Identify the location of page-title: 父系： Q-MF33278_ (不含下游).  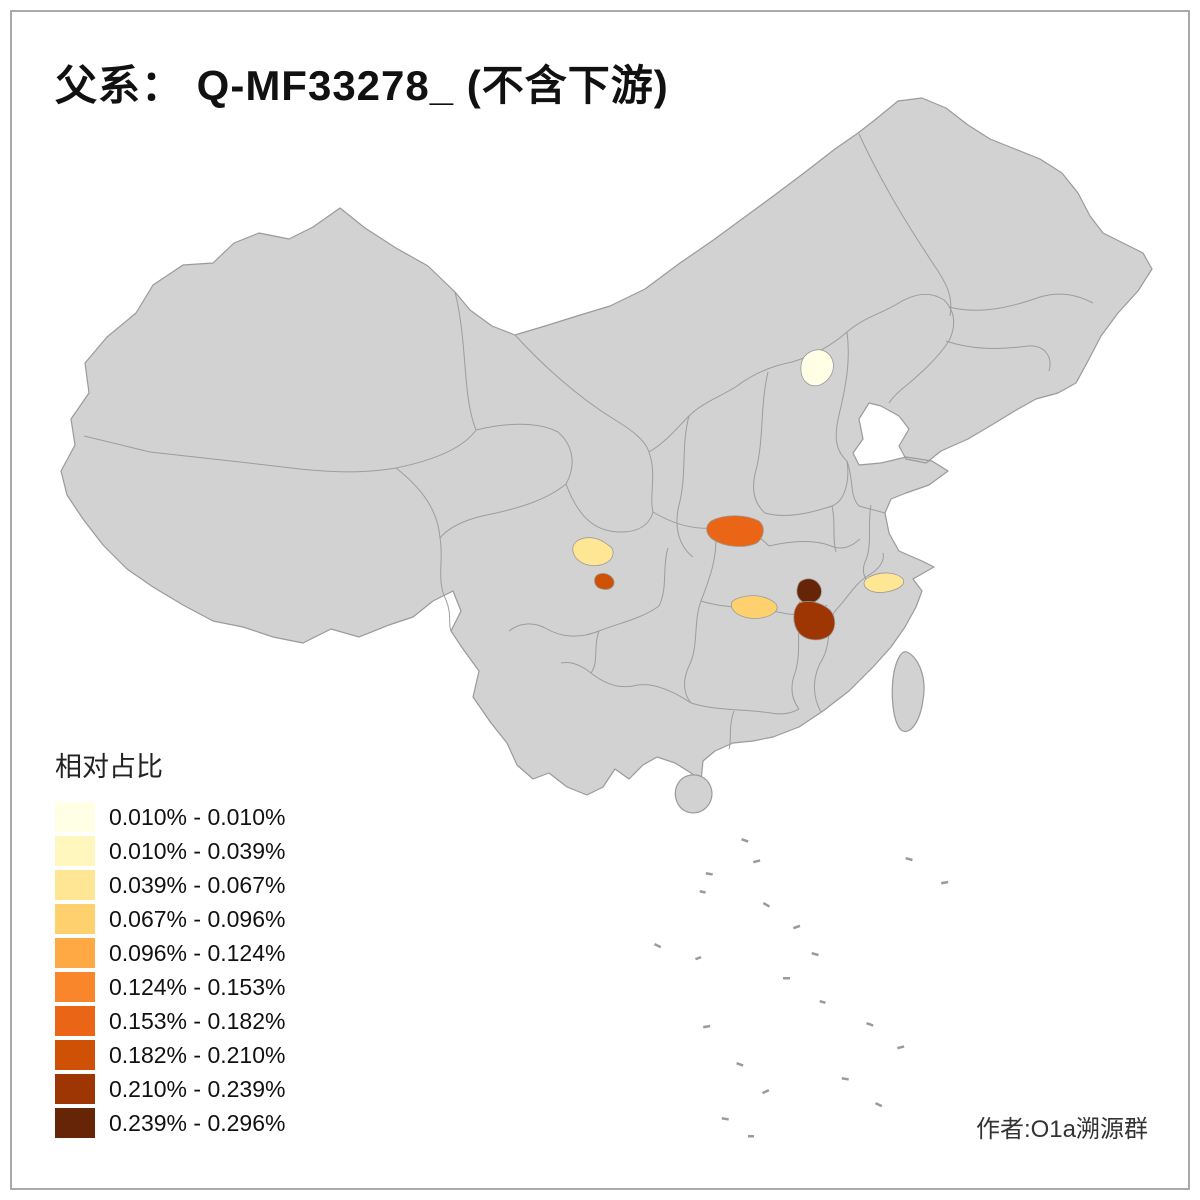
(362, 85).